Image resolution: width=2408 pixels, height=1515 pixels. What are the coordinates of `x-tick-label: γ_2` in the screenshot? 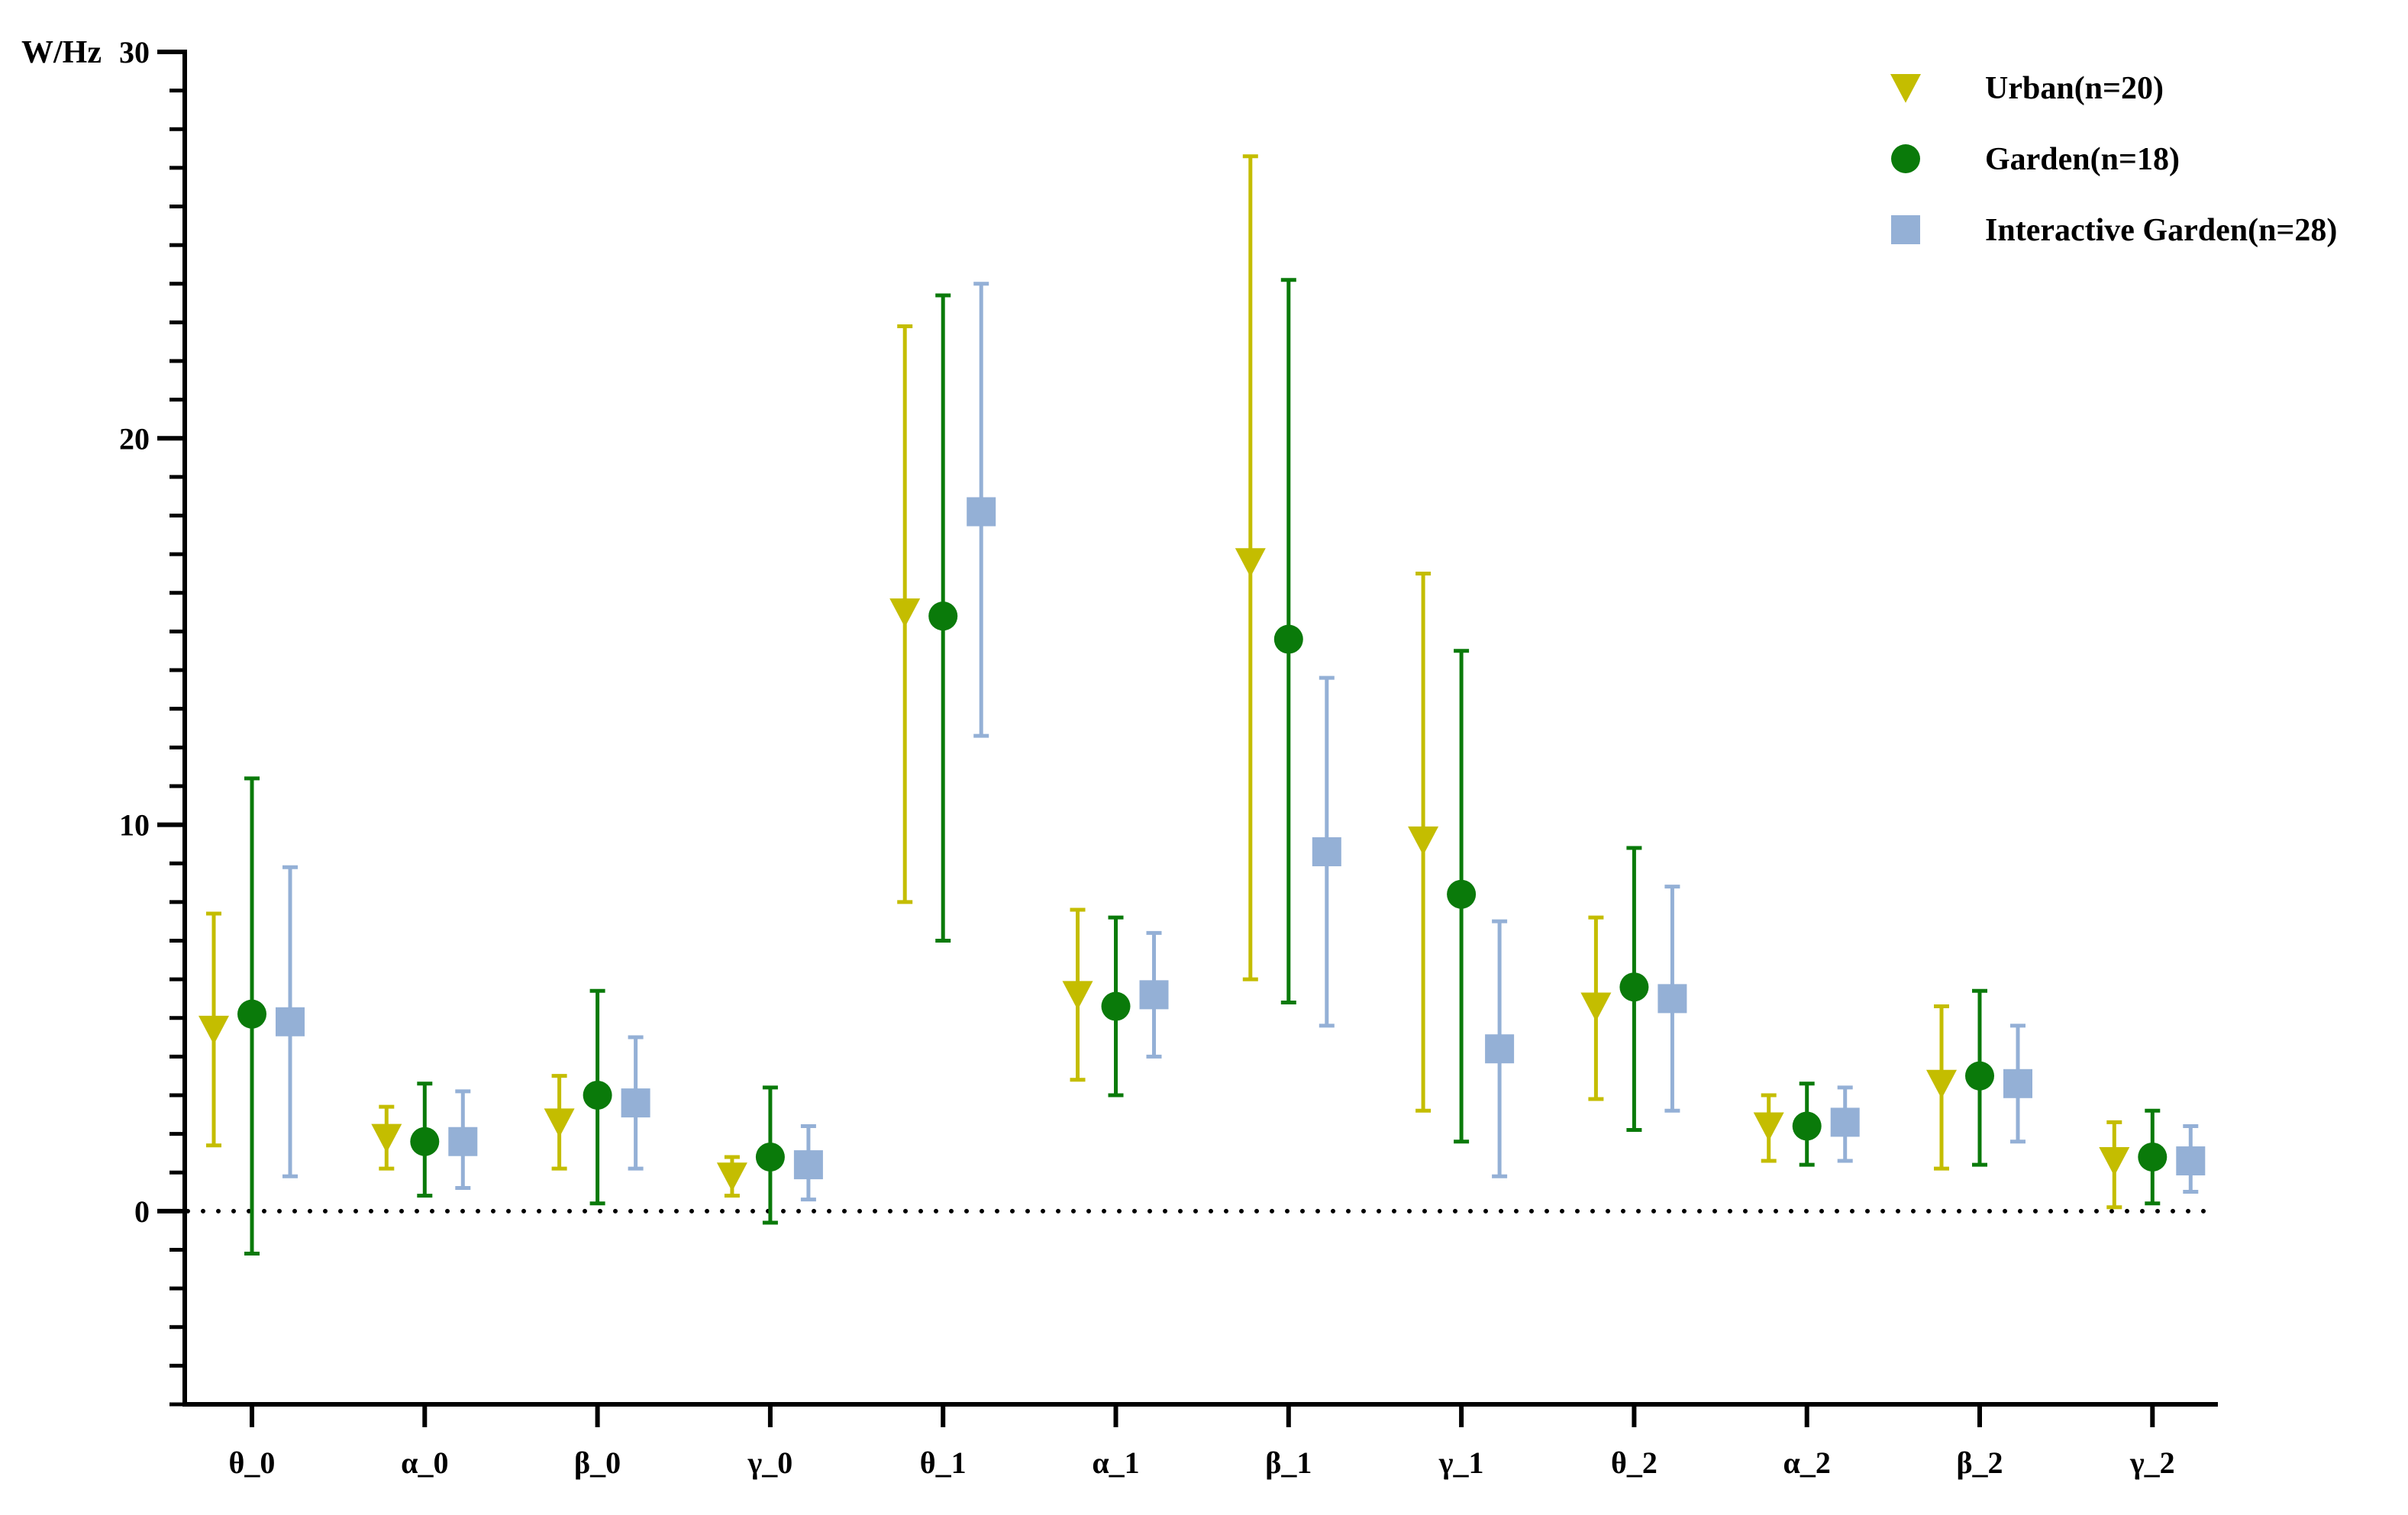 It's located at (2152, 1463).